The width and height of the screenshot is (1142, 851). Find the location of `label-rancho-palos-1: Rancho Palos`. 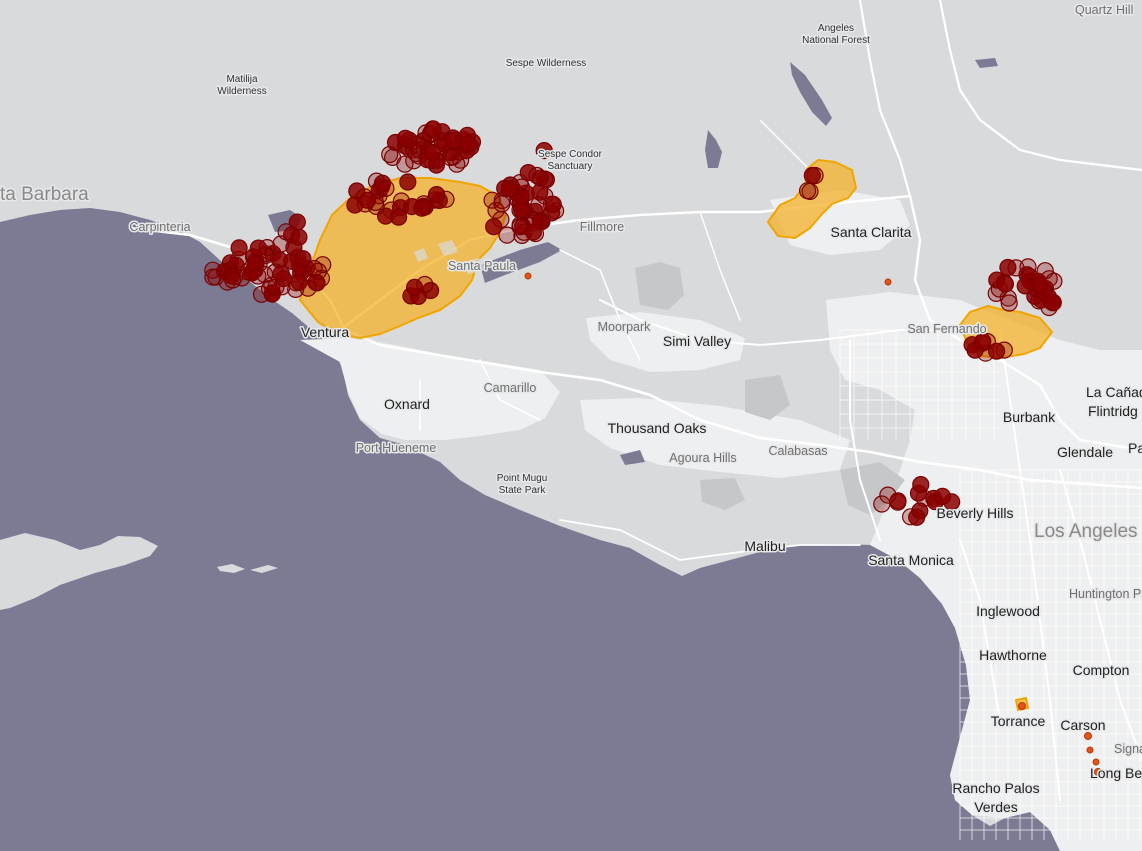

label-rancho-palos-1: Rancho Palos is located at coordinates (995, 788).